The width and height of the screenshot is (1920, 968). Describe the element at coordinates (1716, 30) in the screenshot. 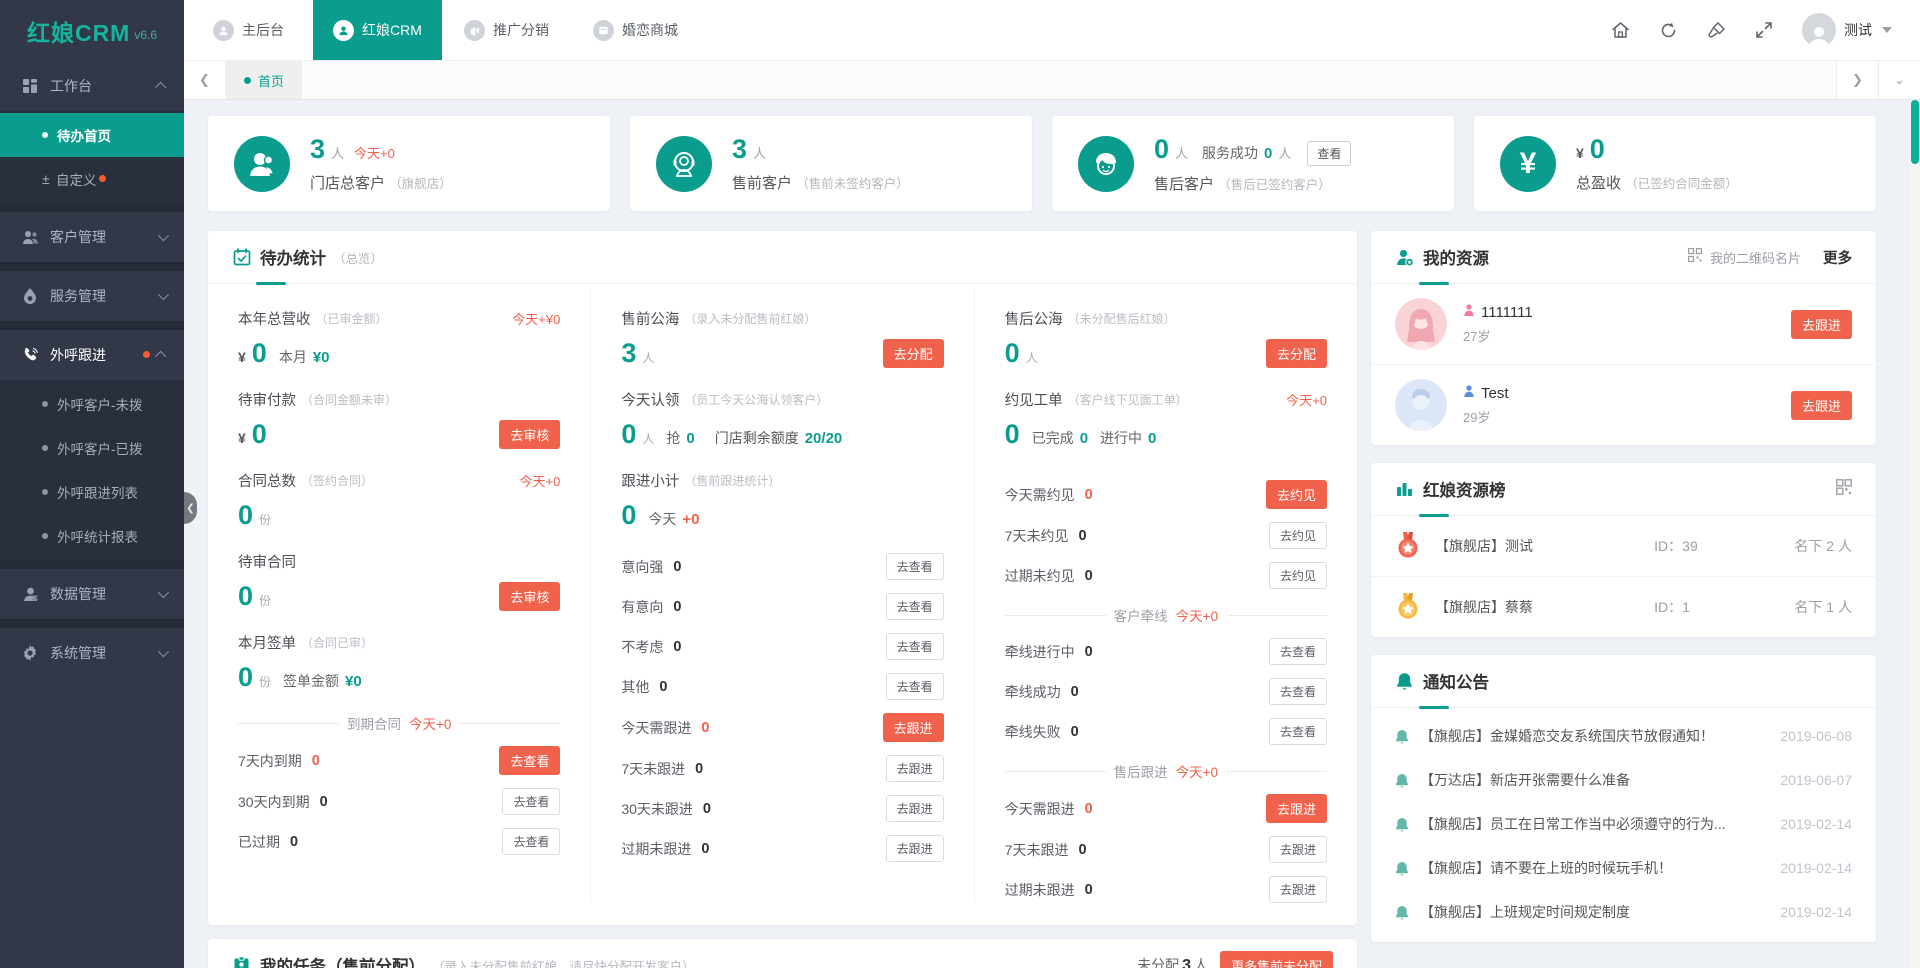

I see `clear-cache-brush-icon` at that location.